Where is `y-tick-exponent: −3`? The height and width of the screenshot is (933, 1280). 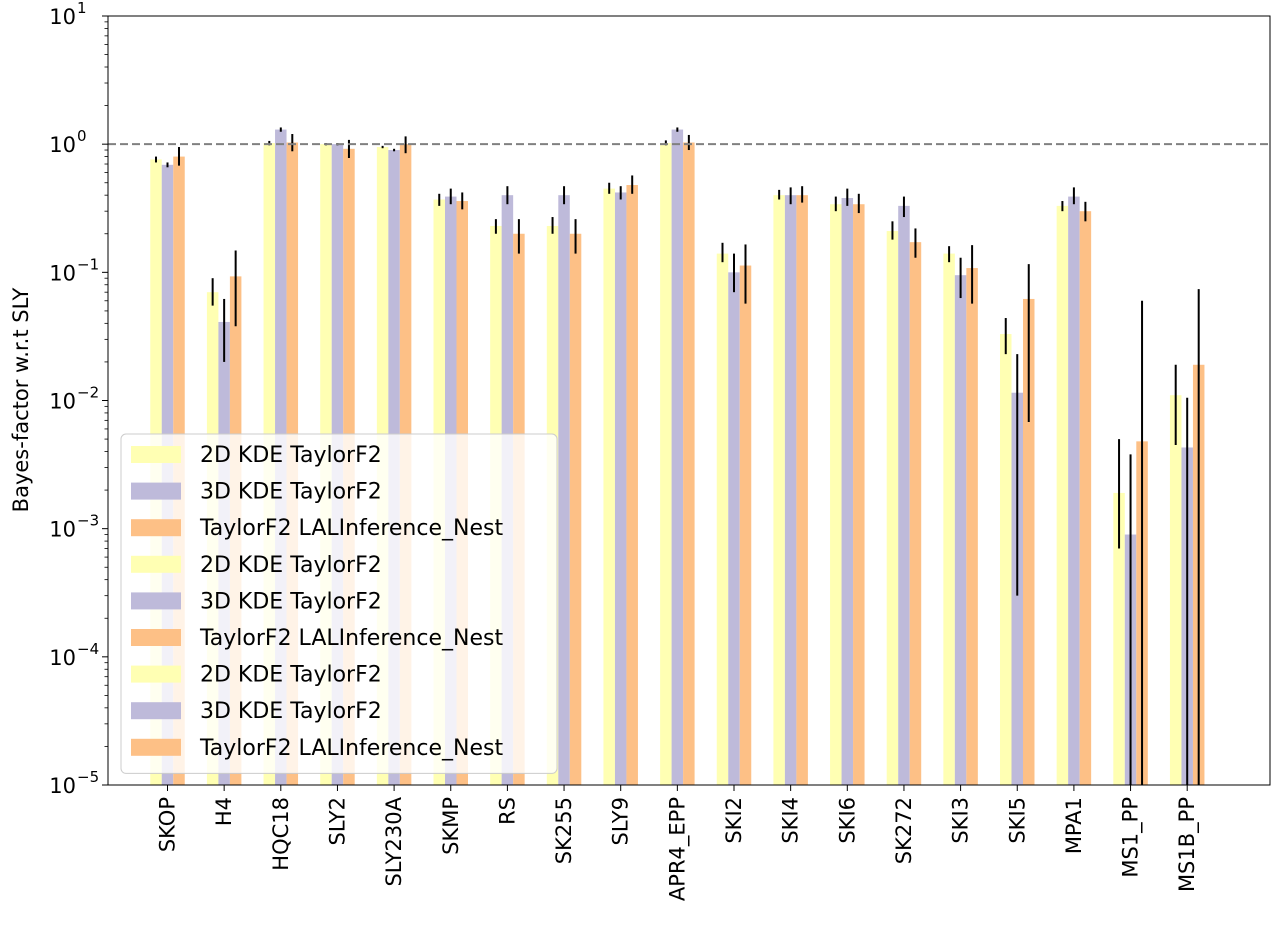
y-tick-exponent: −3 is located at coordinates (88, 521).